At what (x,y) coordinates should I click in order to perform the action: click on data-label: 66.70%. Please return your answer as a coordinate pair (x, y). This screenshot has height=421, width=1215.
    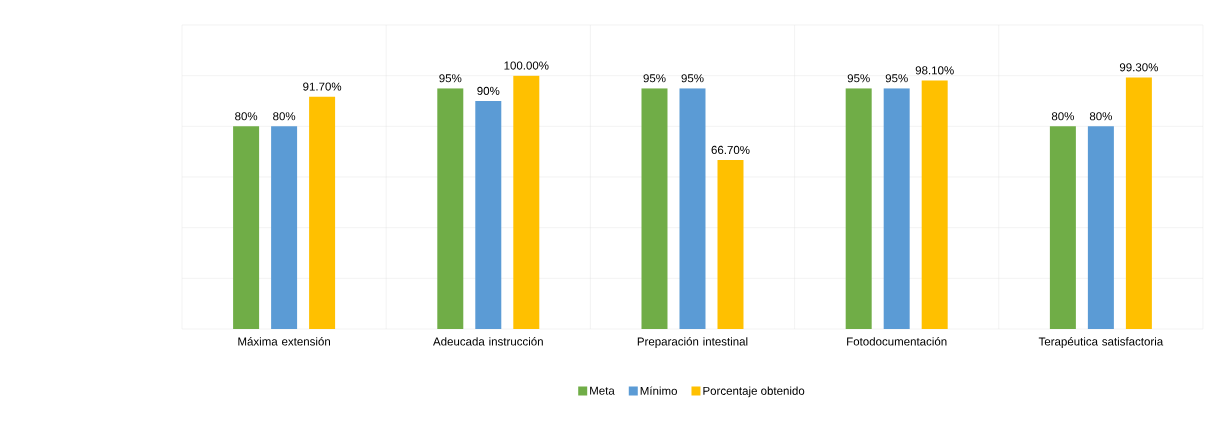
    Looking at the image, I should click on (730, 149).